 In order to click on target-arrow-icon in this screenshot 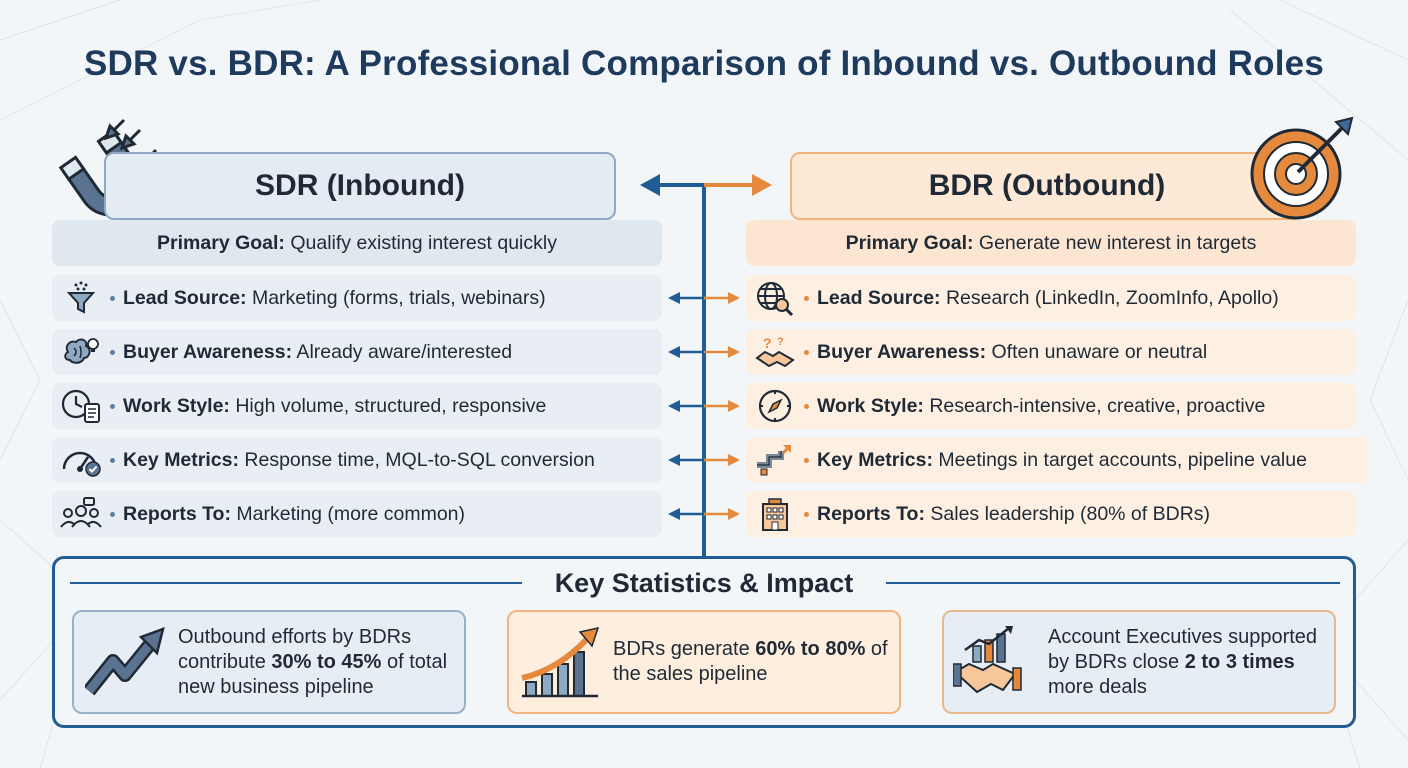, I will do `click(1302, 168)`.